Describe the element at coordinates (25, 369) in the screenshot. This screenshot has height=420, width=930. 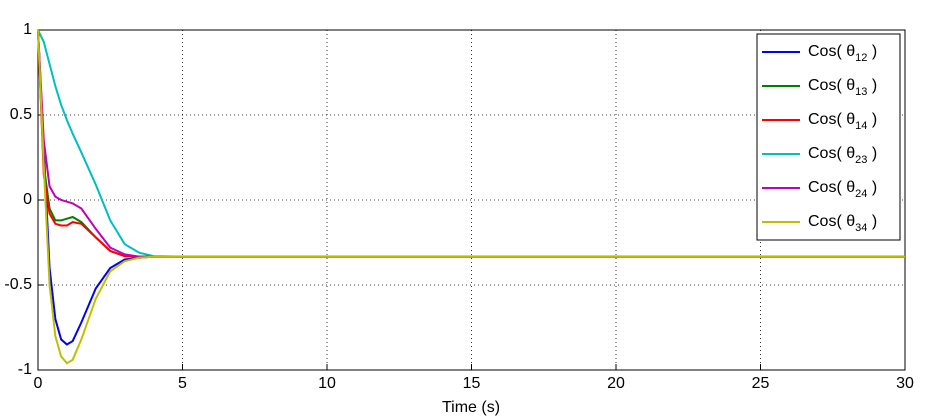
I see `y-tick-label: -1` at that location.